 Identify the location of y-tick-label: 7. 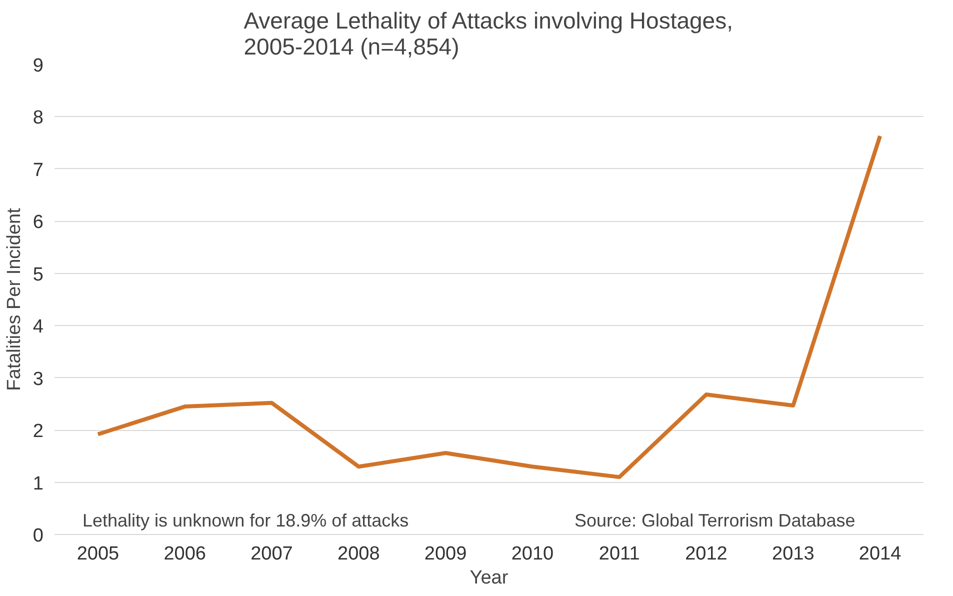
(38, 170).